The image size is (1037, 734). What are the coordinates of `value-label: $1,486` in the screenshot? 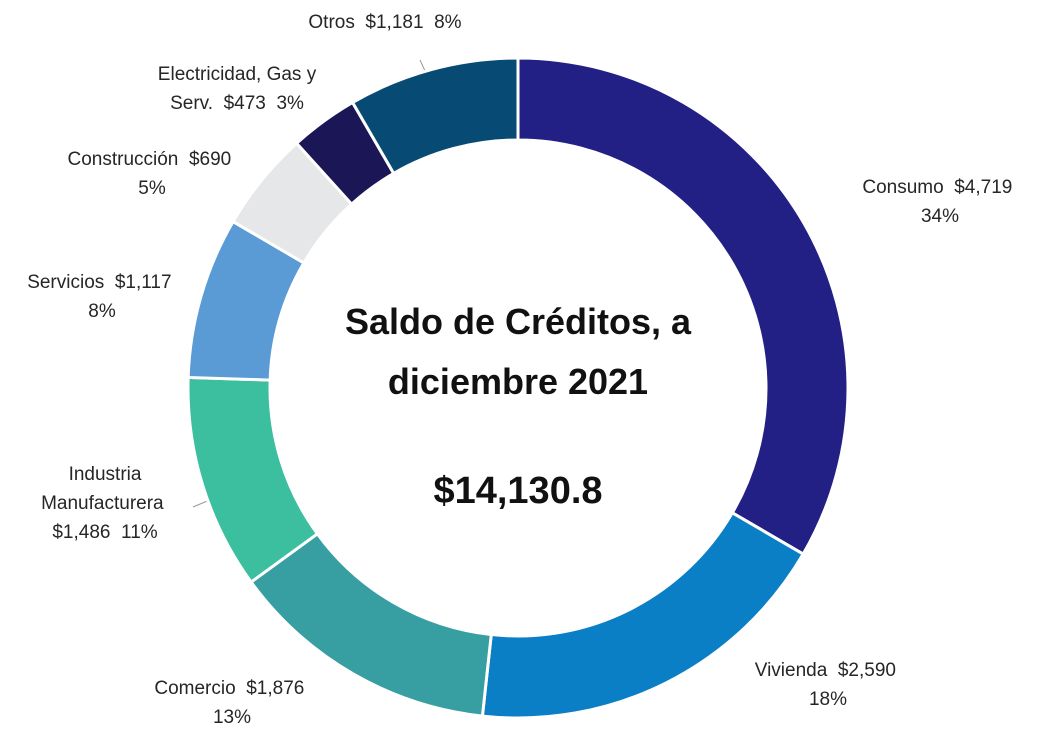 It's located at (81, 532).